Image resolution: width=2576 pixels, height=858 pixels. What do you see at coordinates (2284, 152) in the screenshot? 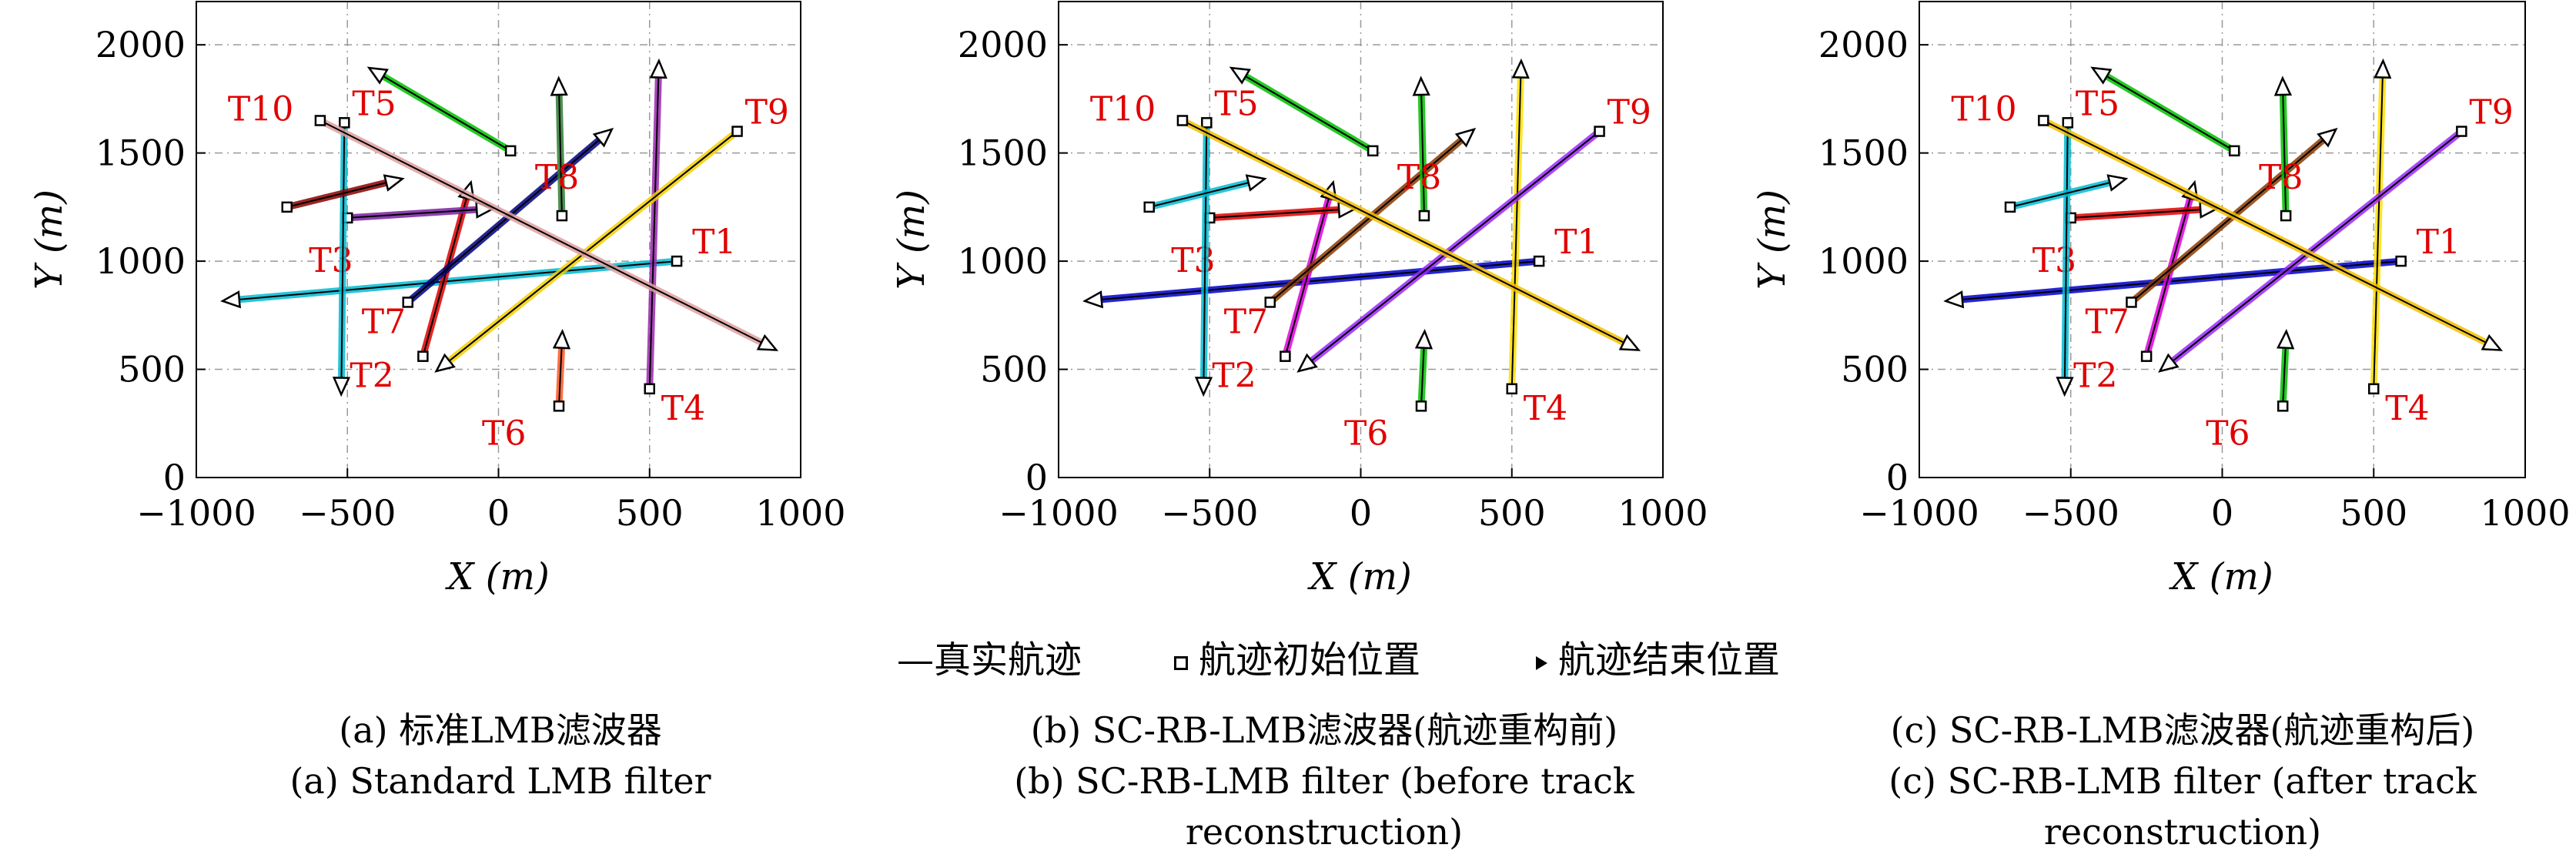
I see `true-track-t8` at bounding box center [2284, 152].